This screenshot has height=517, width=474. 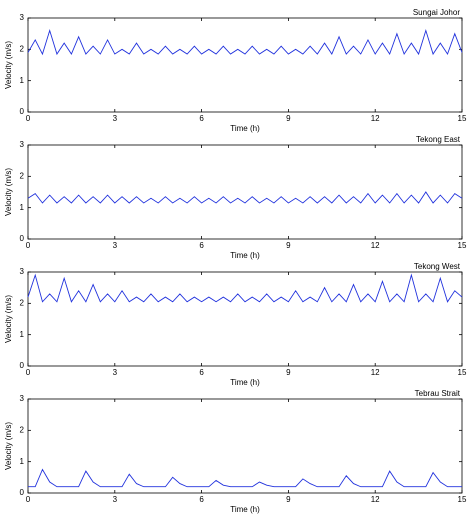 I want to click on panel-title: Tebrau Strait, so click(x=438, y=393).